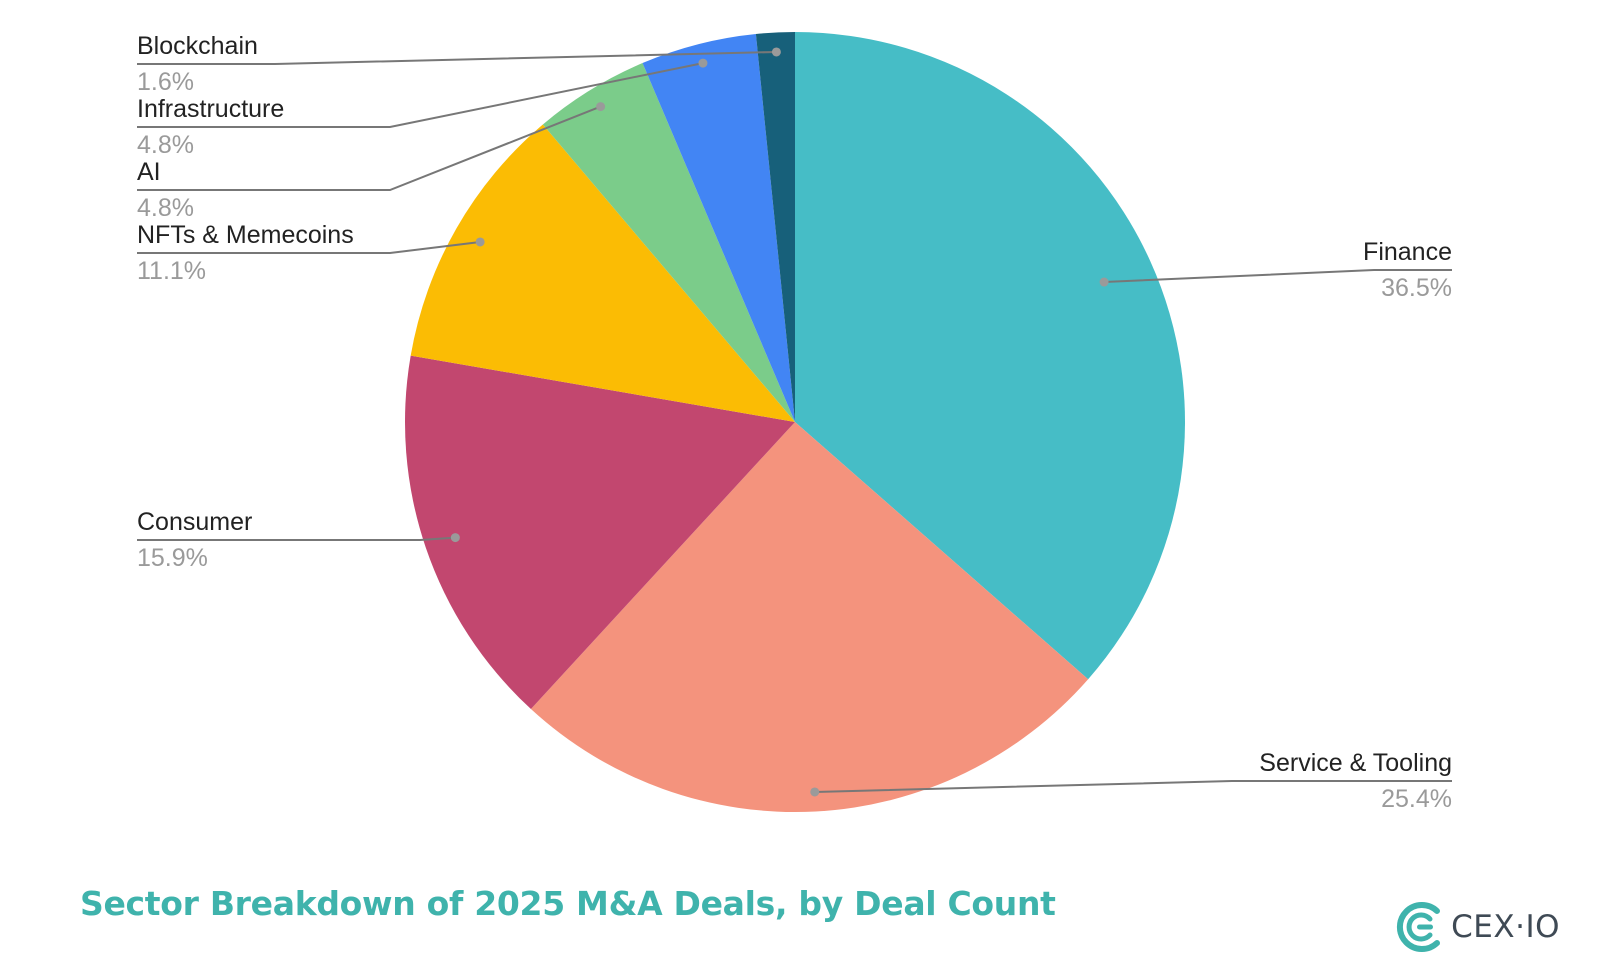 The image size is (1600, 975). I want to click on leader-dot-blockchain, so click(776, 52).